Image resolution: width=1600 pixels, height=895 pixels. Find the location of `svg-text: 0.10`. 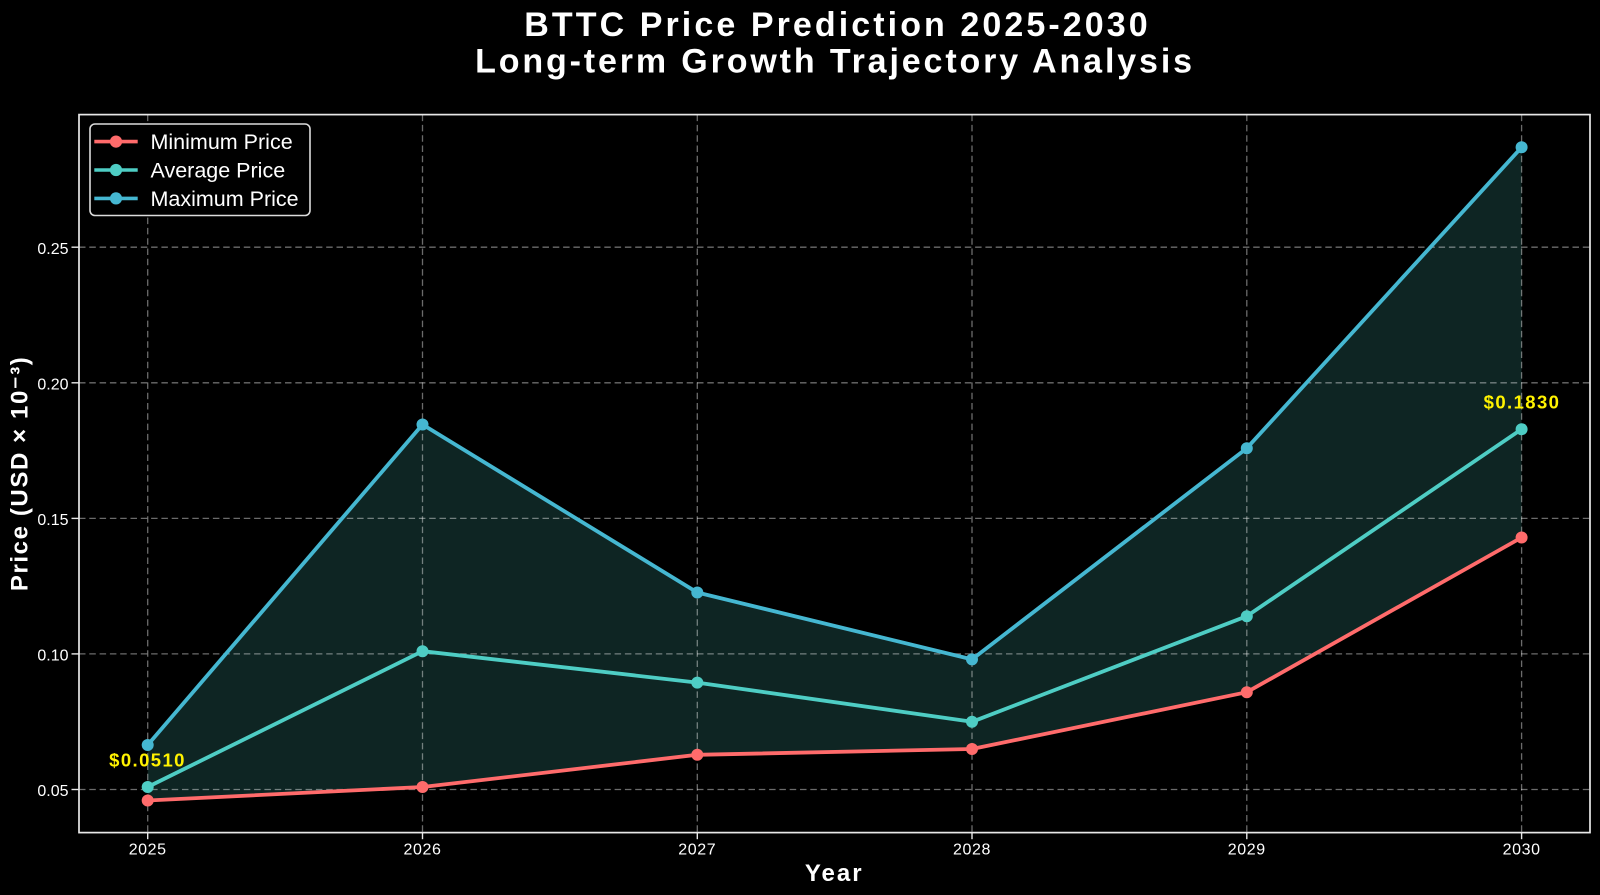

svg-text: 0.10 is located at coordinates (52, 656).